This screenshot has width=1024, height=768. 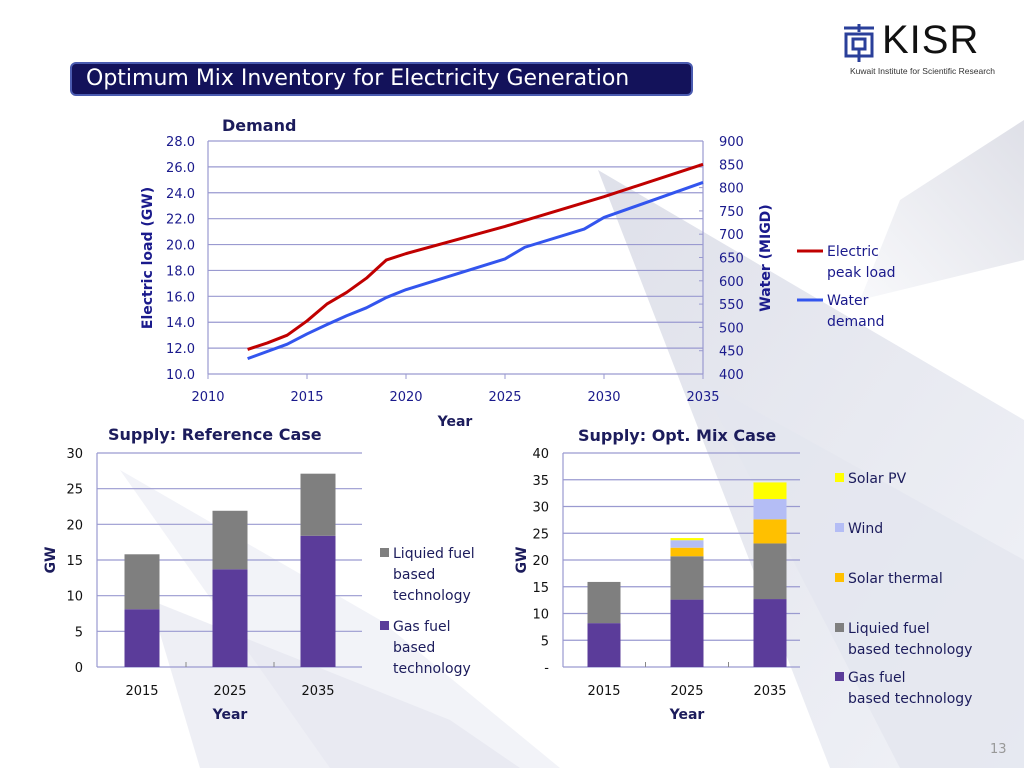 What do you see at coordinates (405, 397) in the screenshot?
I see `x-tick-label: 2020` at bounding box center [405, 397].